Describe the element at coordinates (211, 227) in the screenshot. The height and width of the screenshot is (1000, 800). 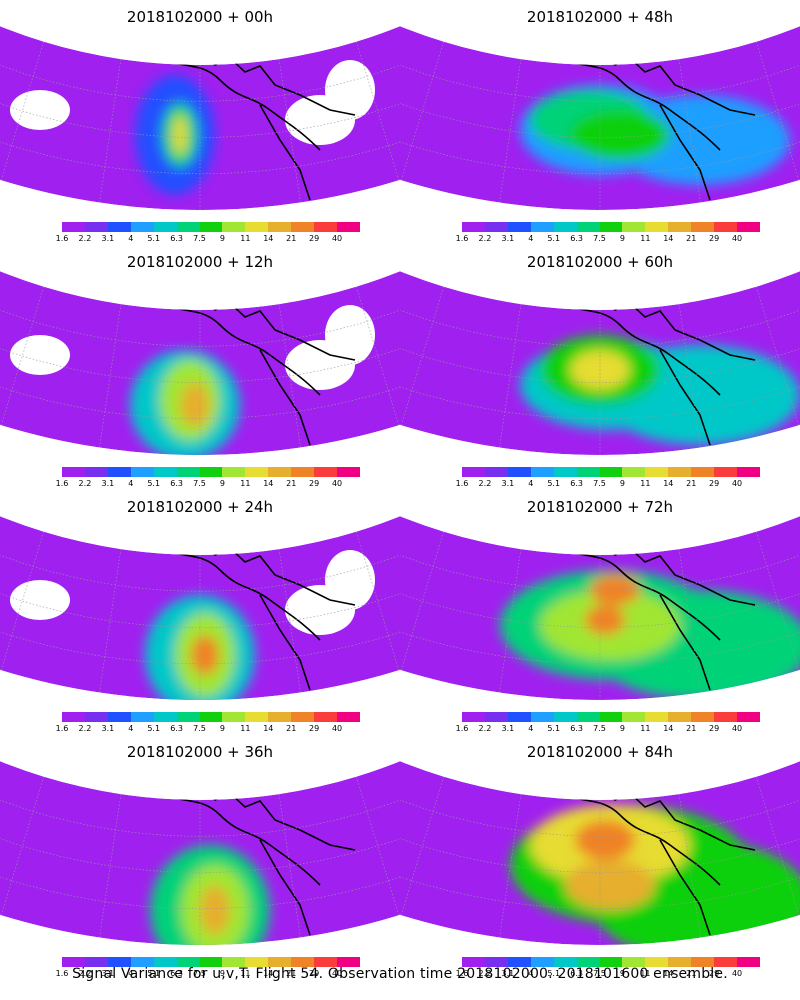
I see `colorbar` at that location.